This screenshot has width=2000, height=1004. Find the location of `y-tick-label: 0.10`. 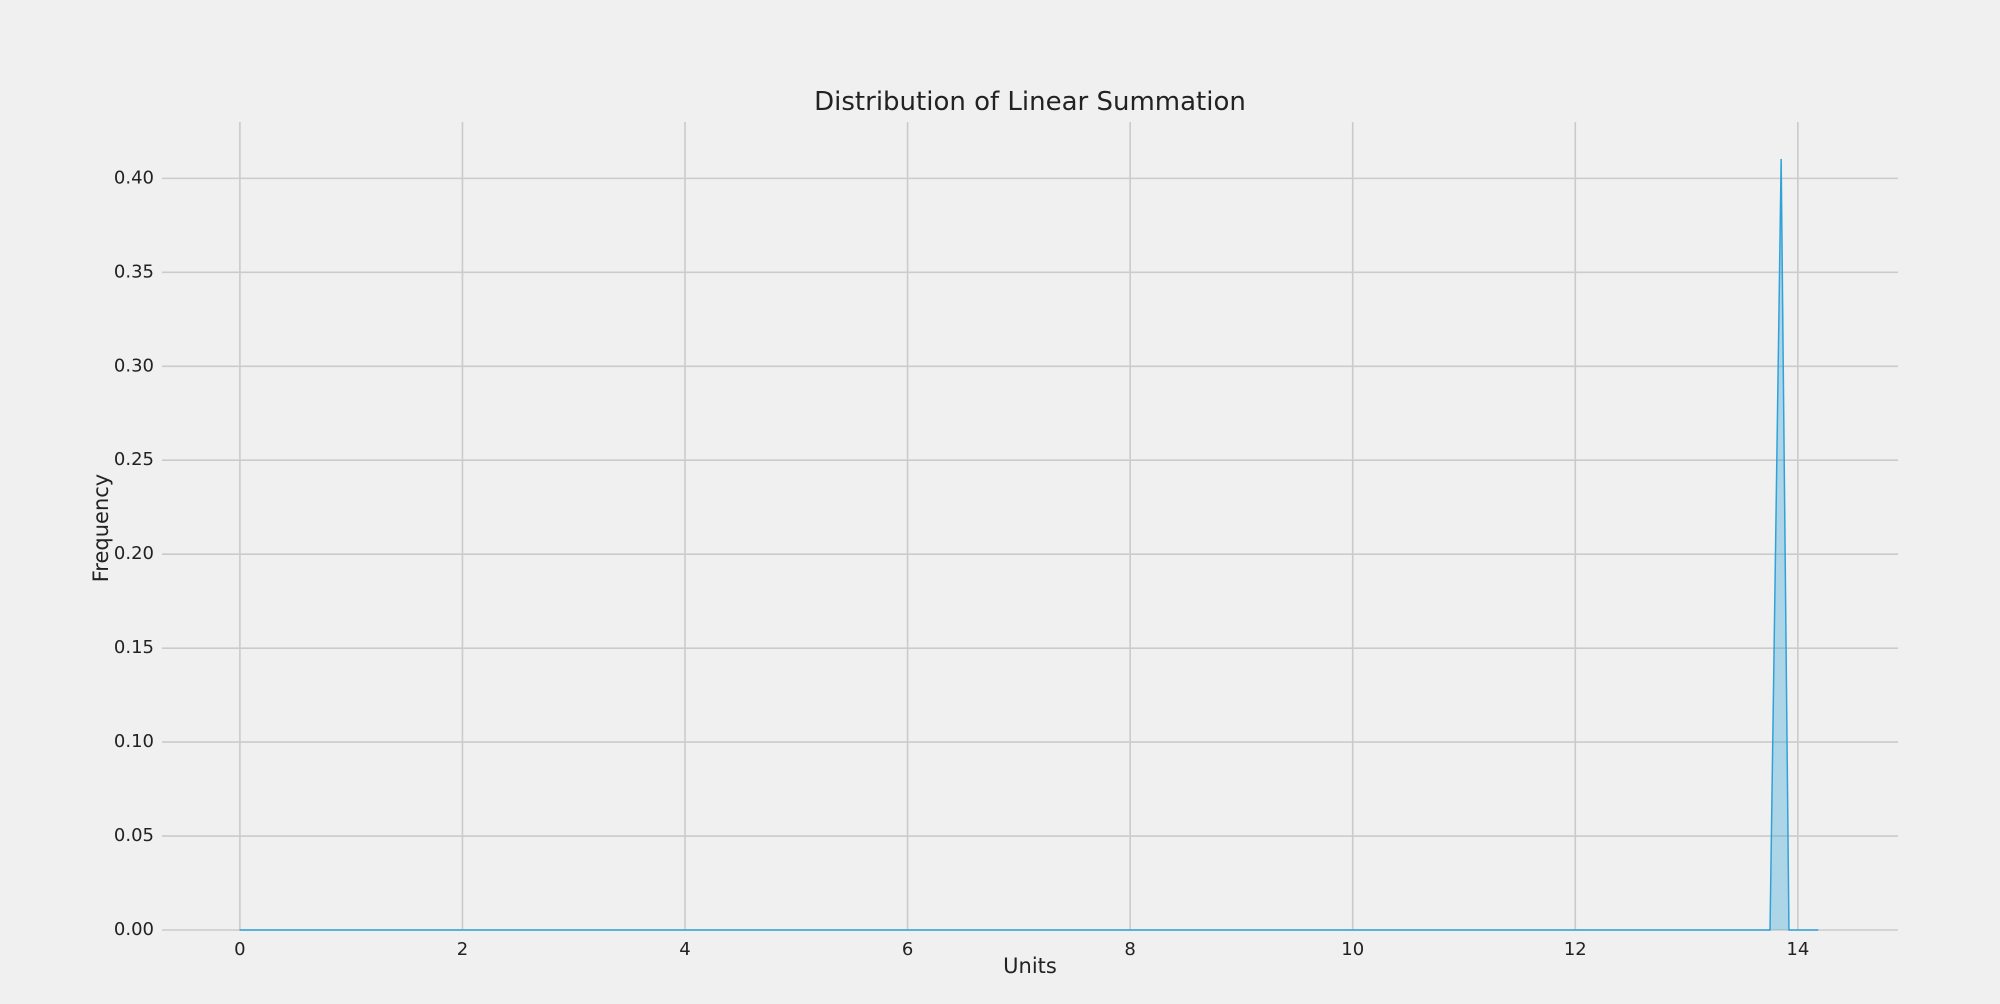

y-tick-label: 0.10 is located at coordinates (134, 741).